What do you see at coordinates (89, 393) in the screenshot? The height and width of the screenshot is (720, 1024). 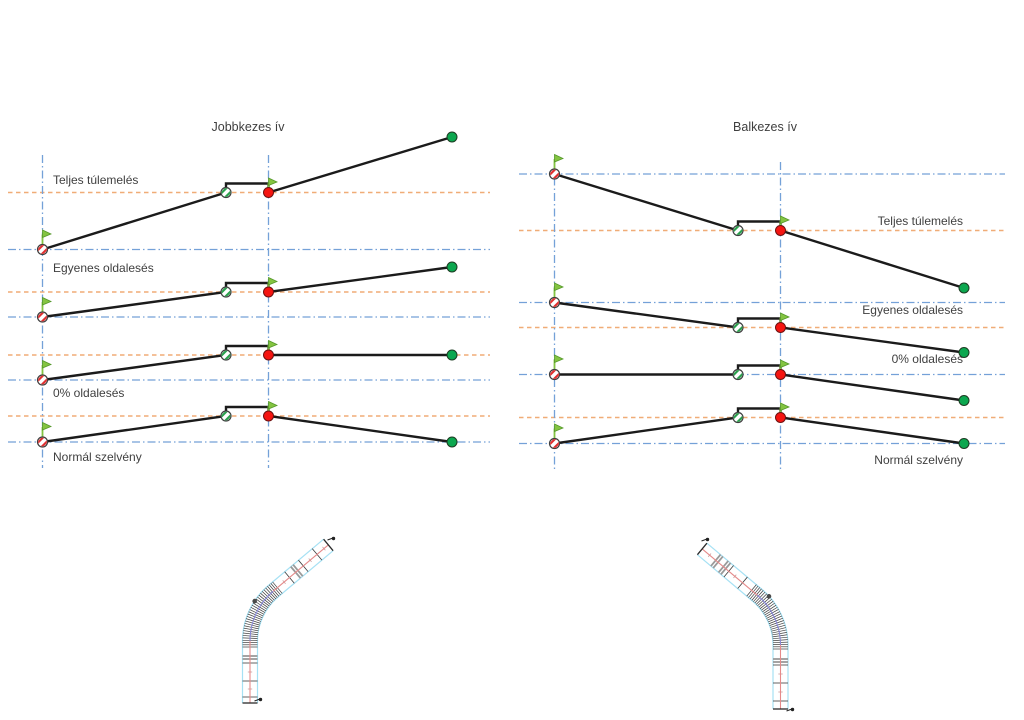 I see `row-label-zero-crossfall-left: 0% oldalesés` at bounding box center [89, 393].